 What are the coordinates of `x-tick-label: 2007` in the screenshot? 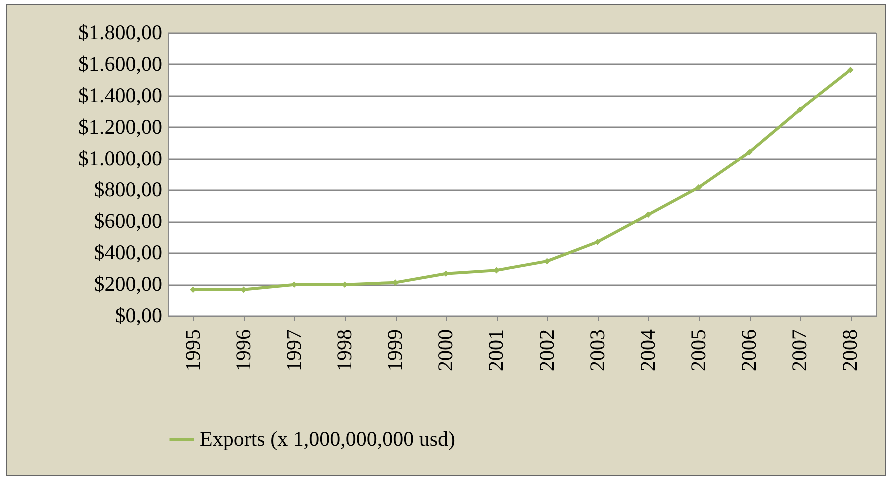 It's located at (800, 351).